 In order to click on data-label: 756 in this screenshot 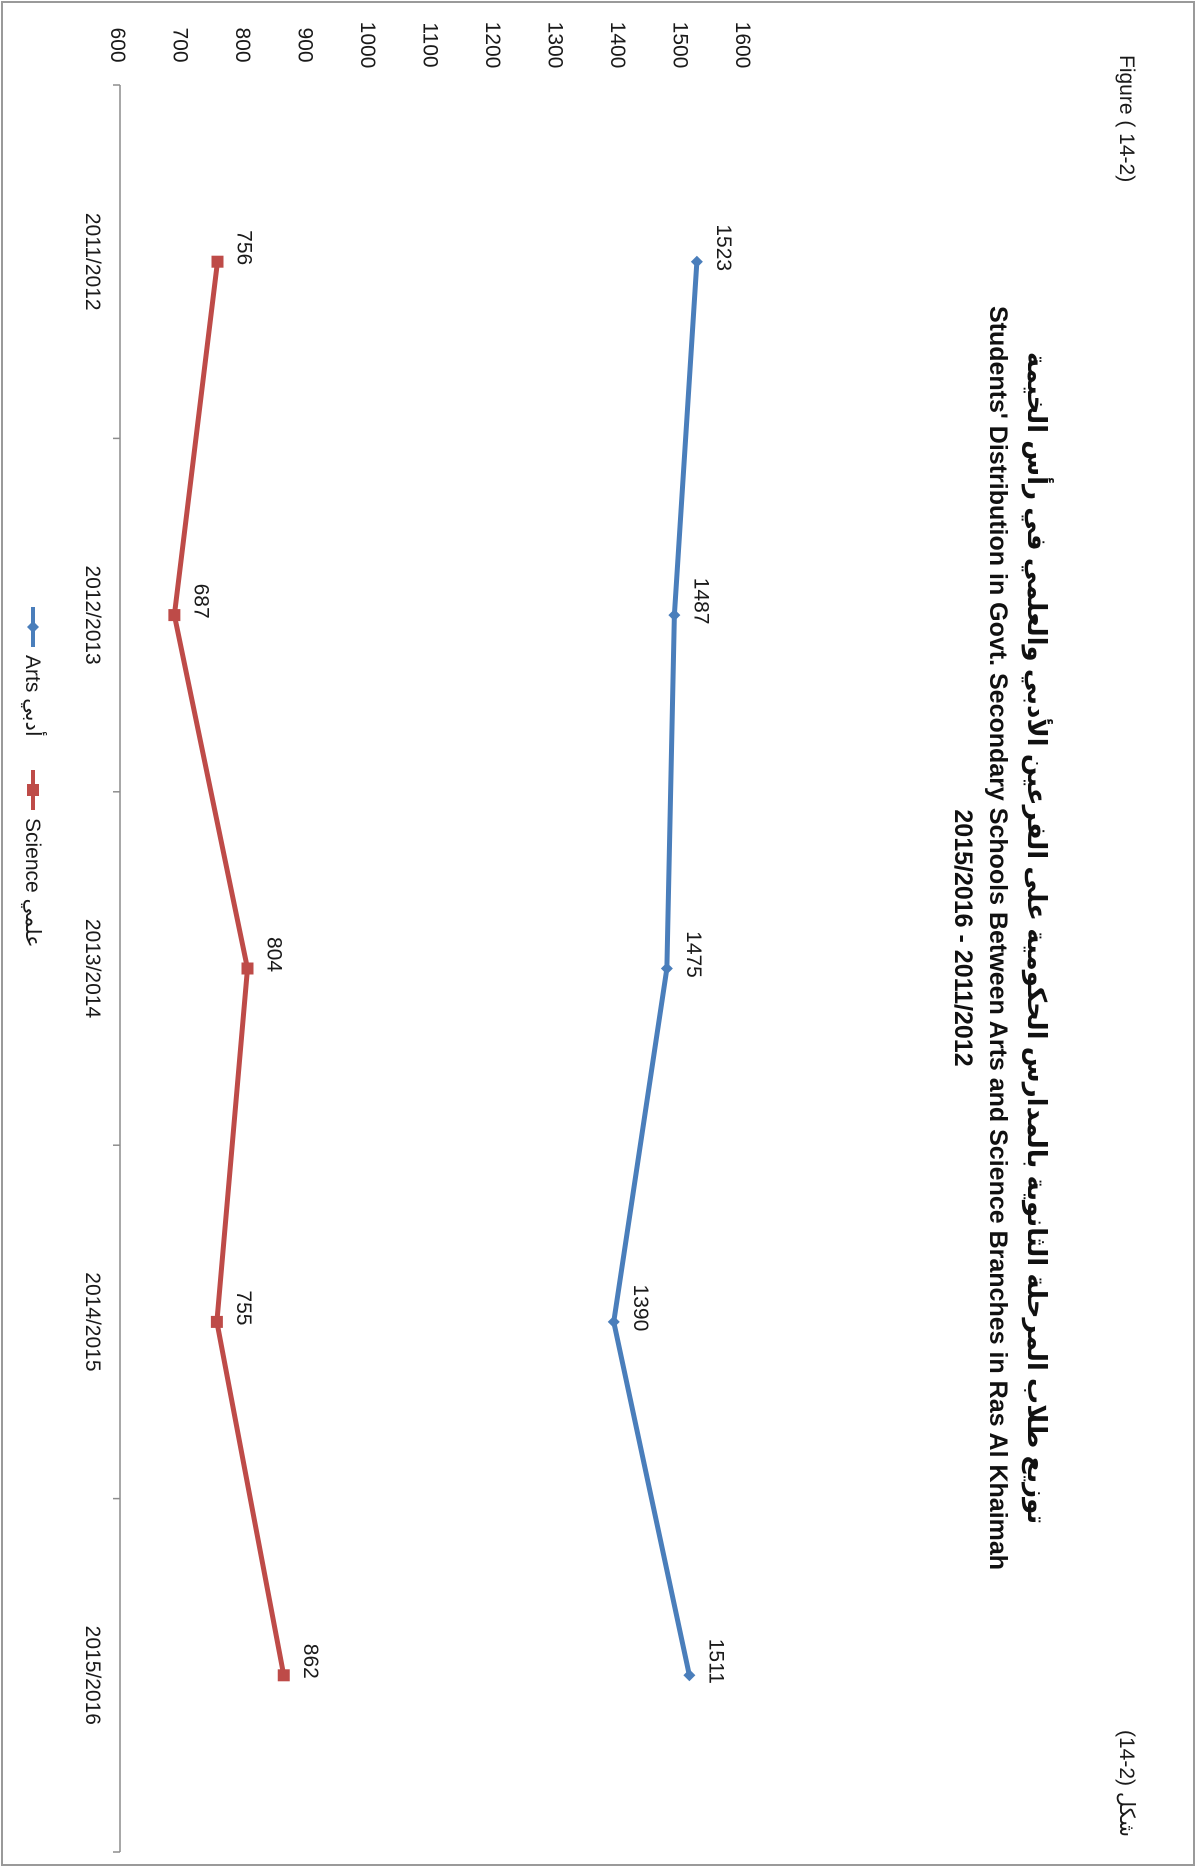, I will do `click(244, 247)`.